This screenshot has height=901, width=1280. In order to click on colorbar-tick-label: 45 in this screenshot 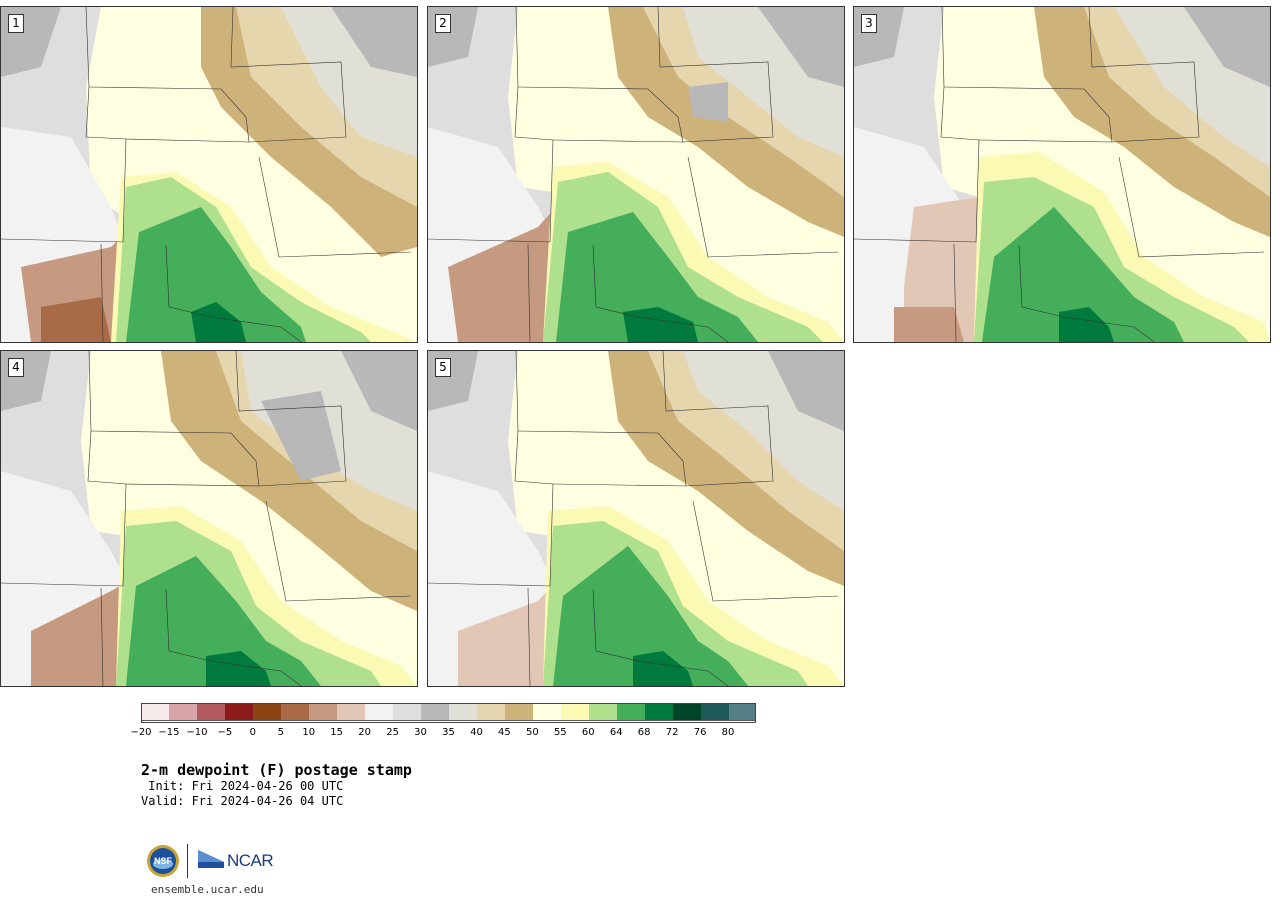, I will do `click(504, 732)`.